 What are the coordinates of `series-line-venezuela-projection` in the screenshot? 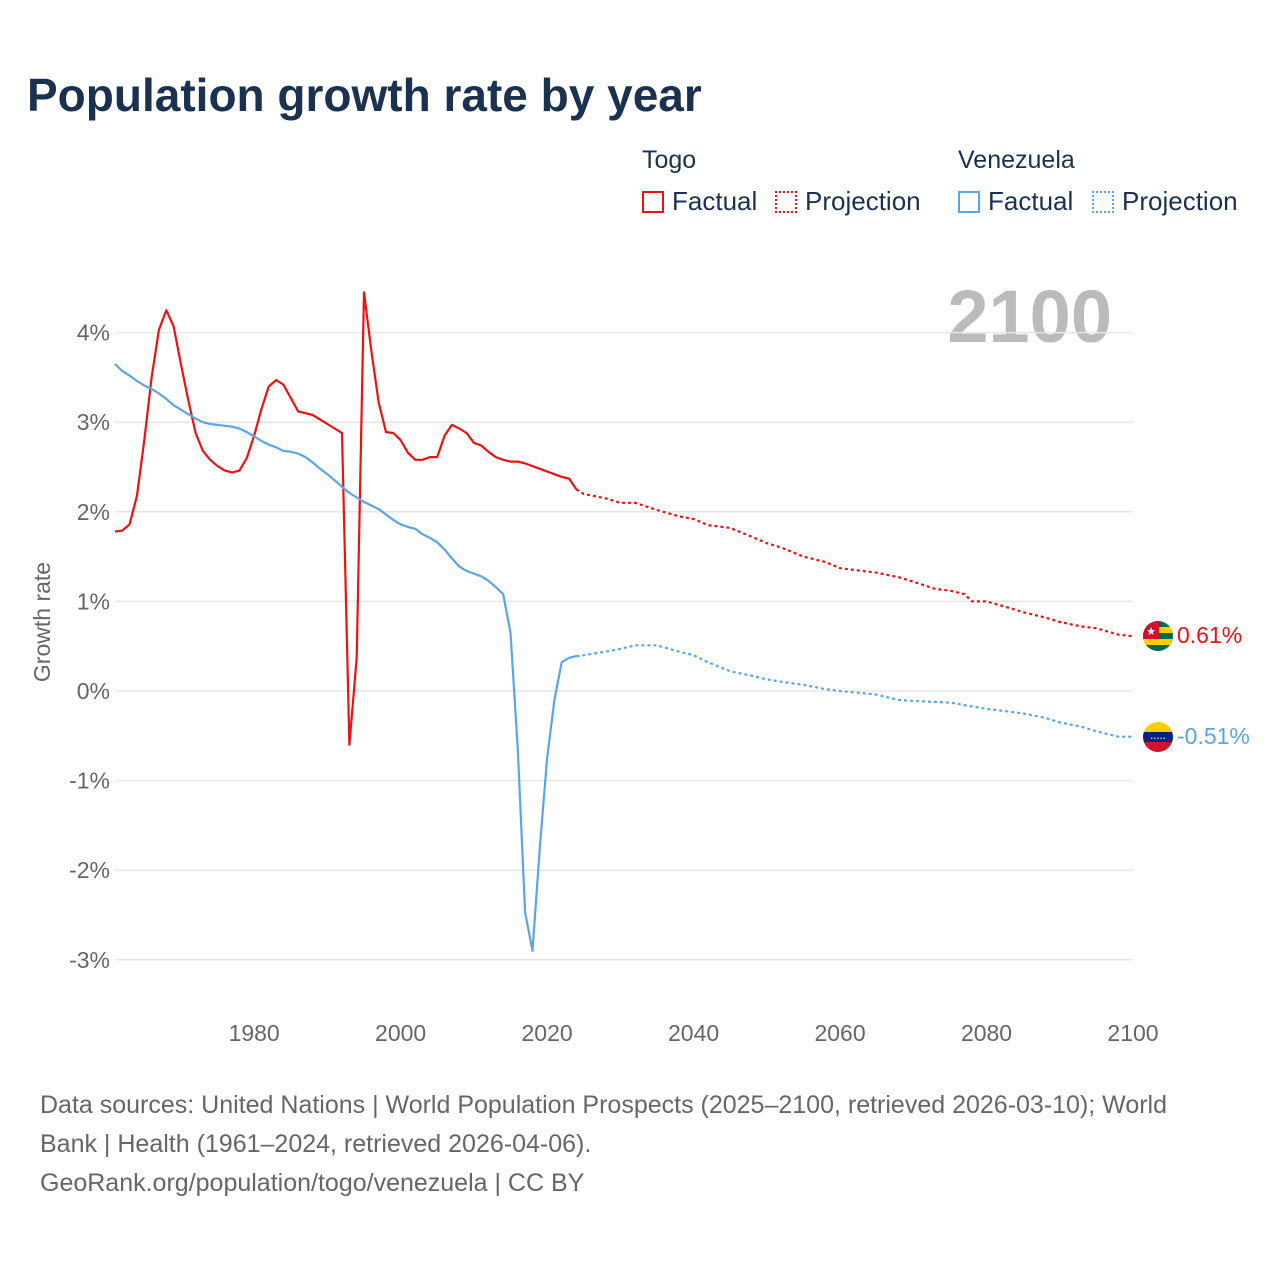 It's located at (854, 691).